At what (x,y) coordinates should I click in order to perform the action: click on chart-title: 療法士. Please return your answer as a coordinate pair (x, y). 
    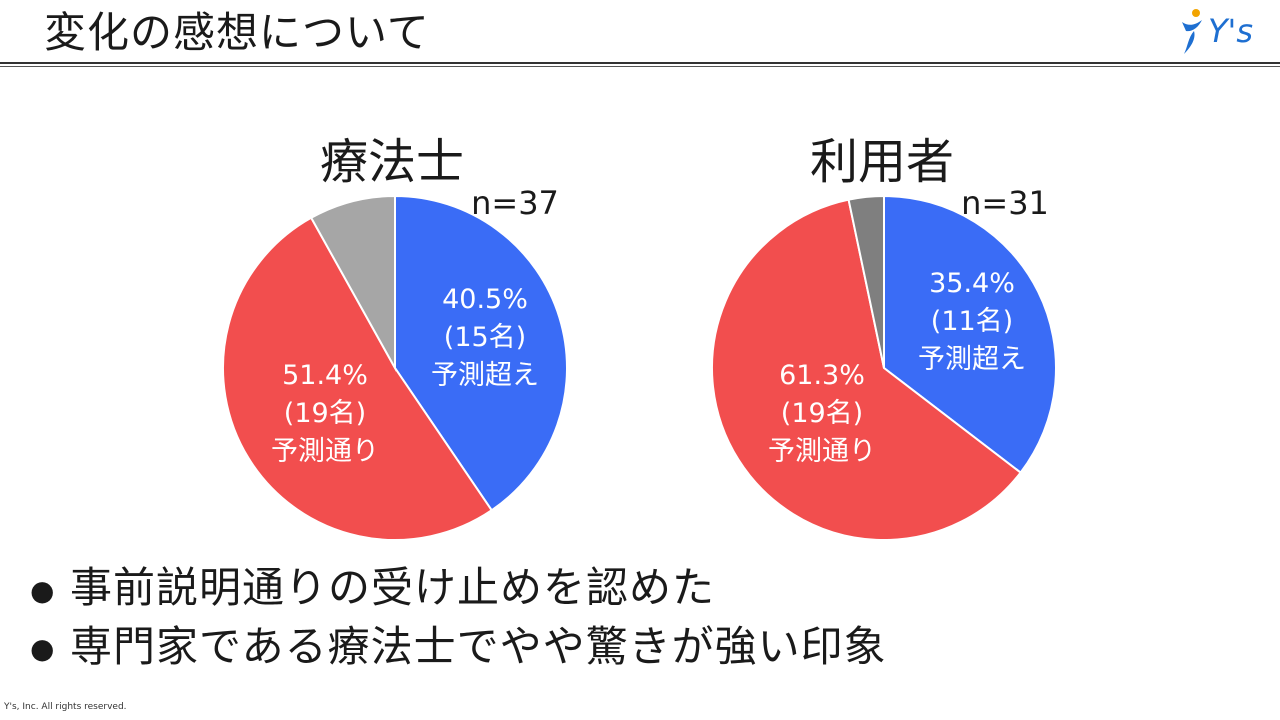
    Looking at the image, I should click on (392, 162).